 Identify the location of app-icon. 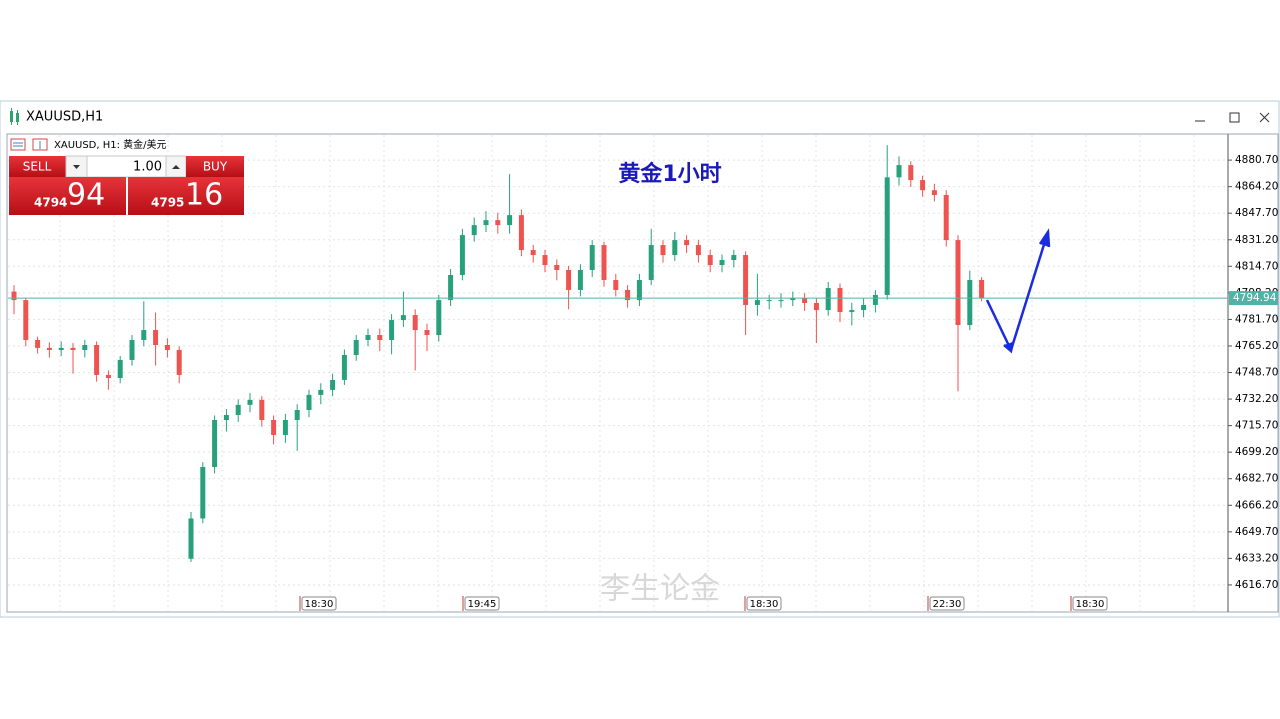
(14, 116).